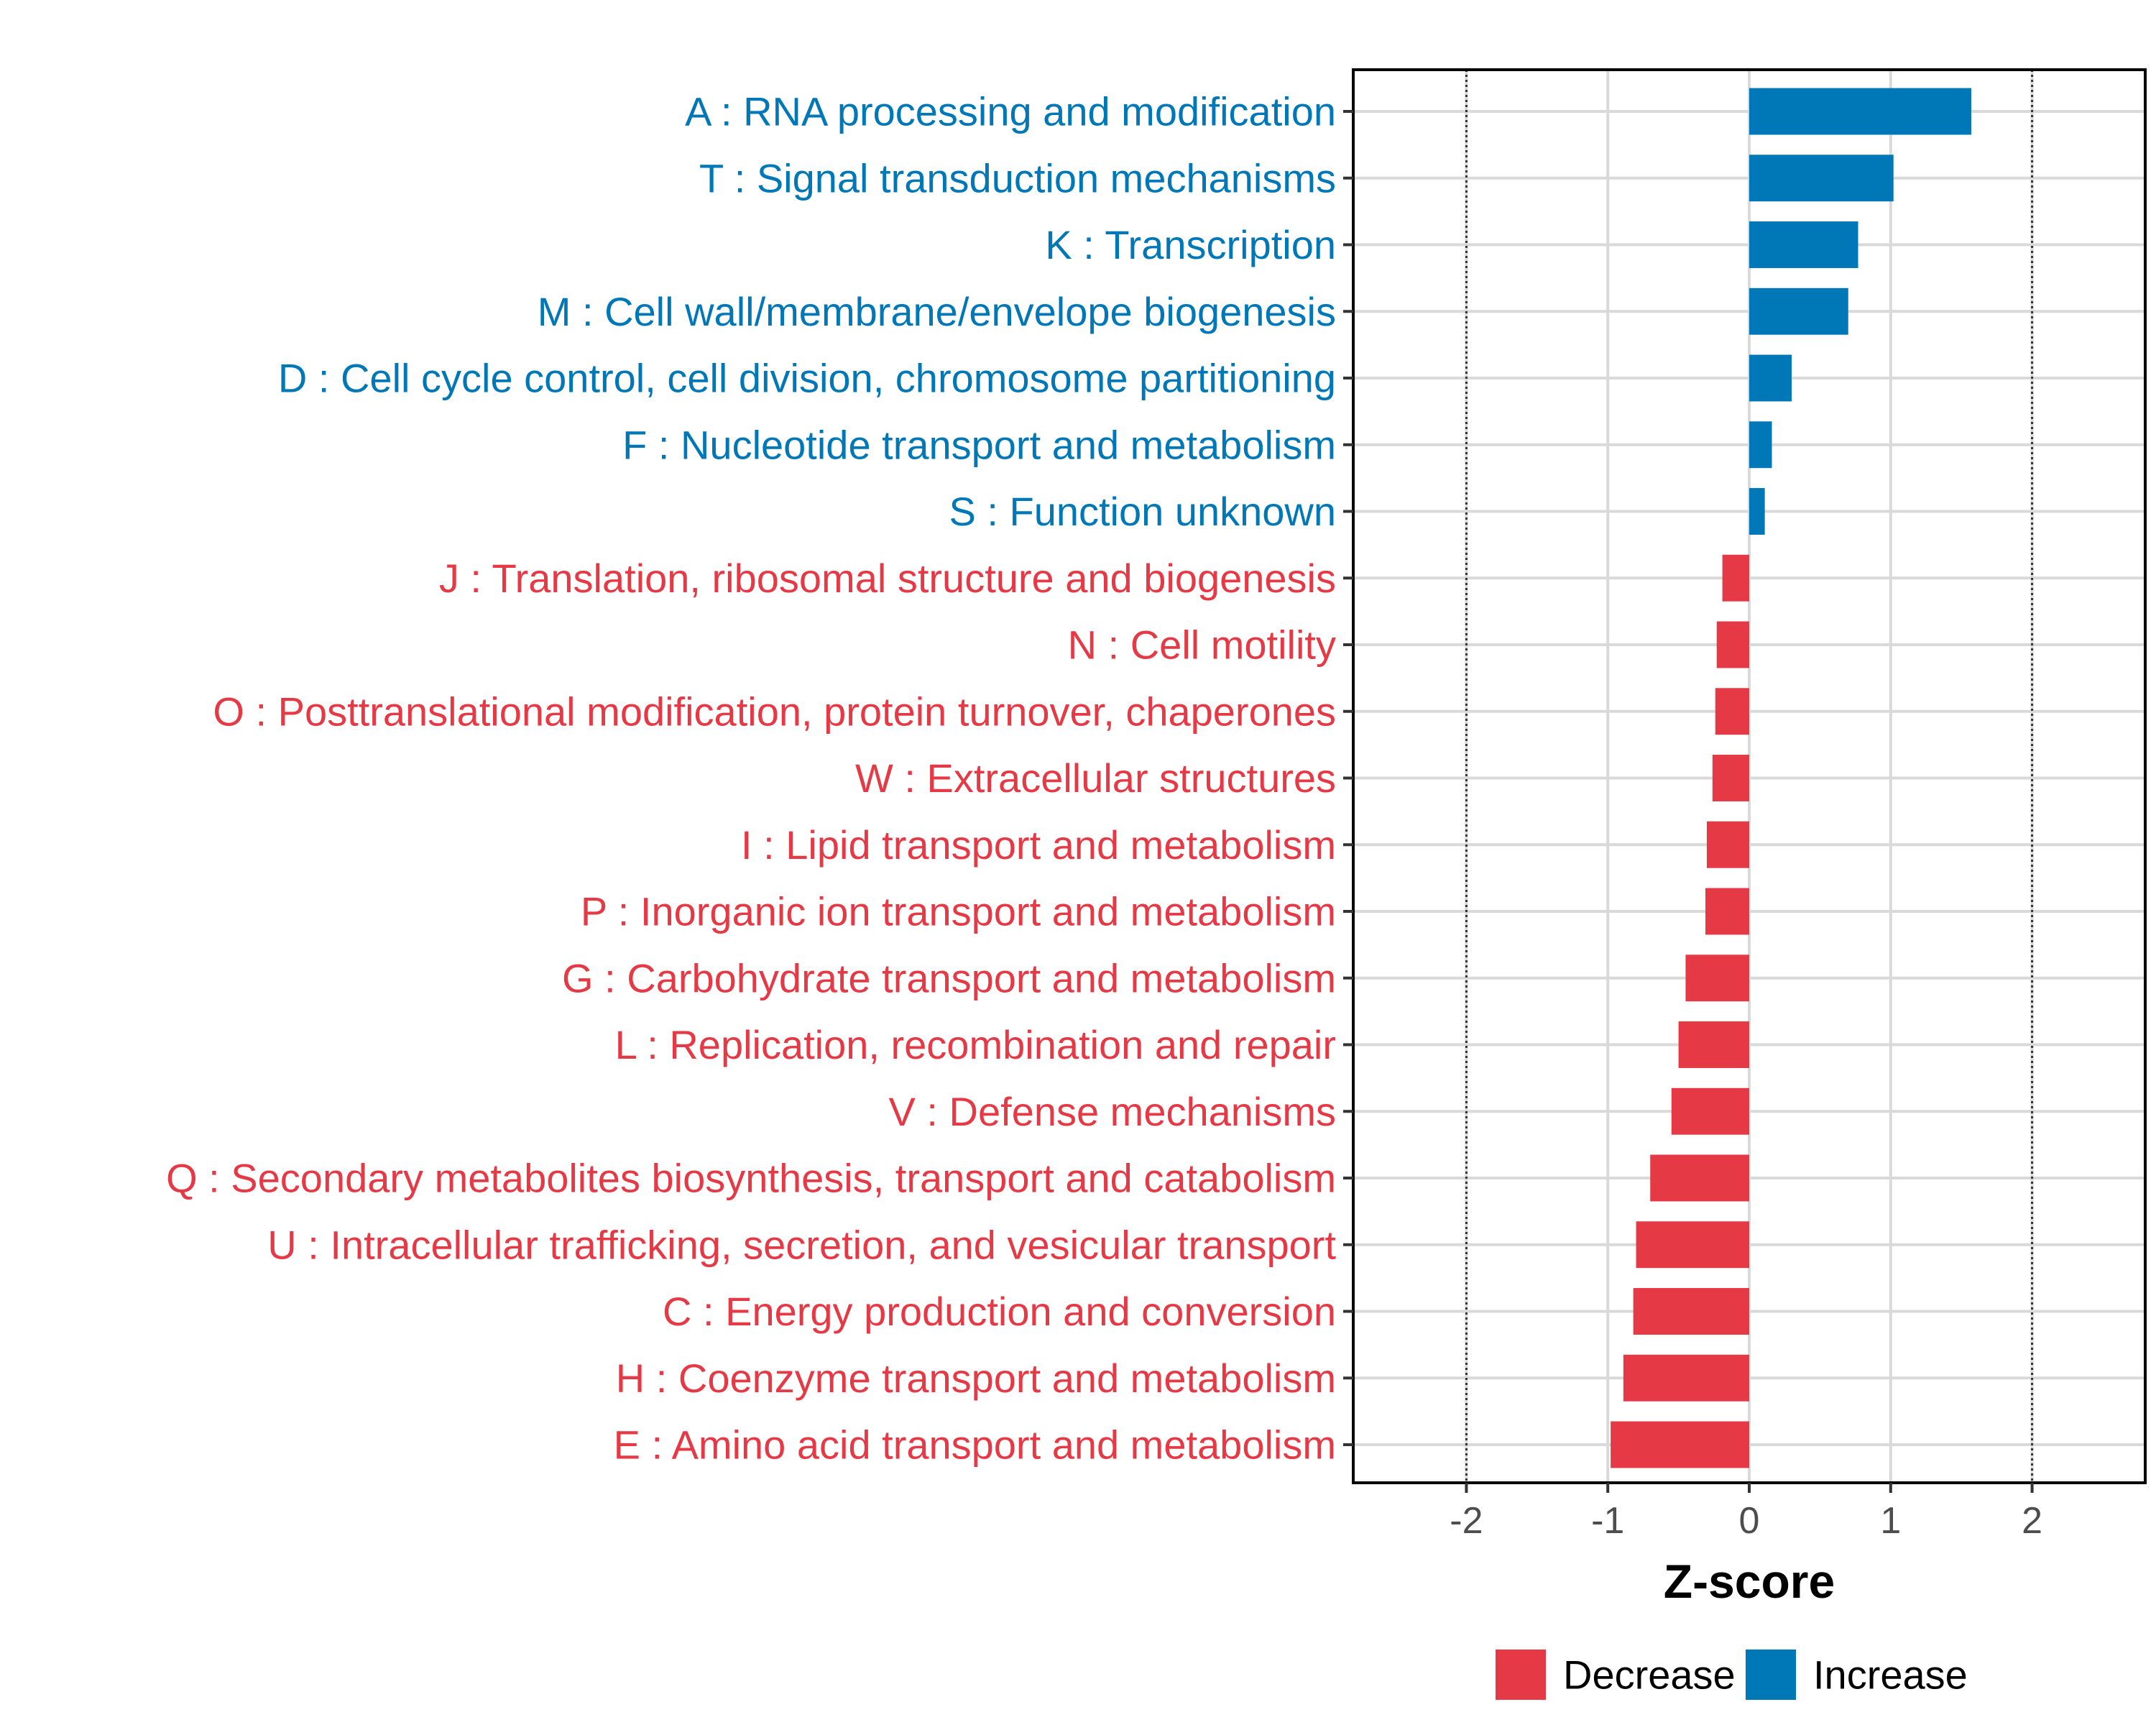 Image resolution: width=2156 pixels, height=1725 pixels. I want to click on x-tick-label: -1, so click(1607, 1521).